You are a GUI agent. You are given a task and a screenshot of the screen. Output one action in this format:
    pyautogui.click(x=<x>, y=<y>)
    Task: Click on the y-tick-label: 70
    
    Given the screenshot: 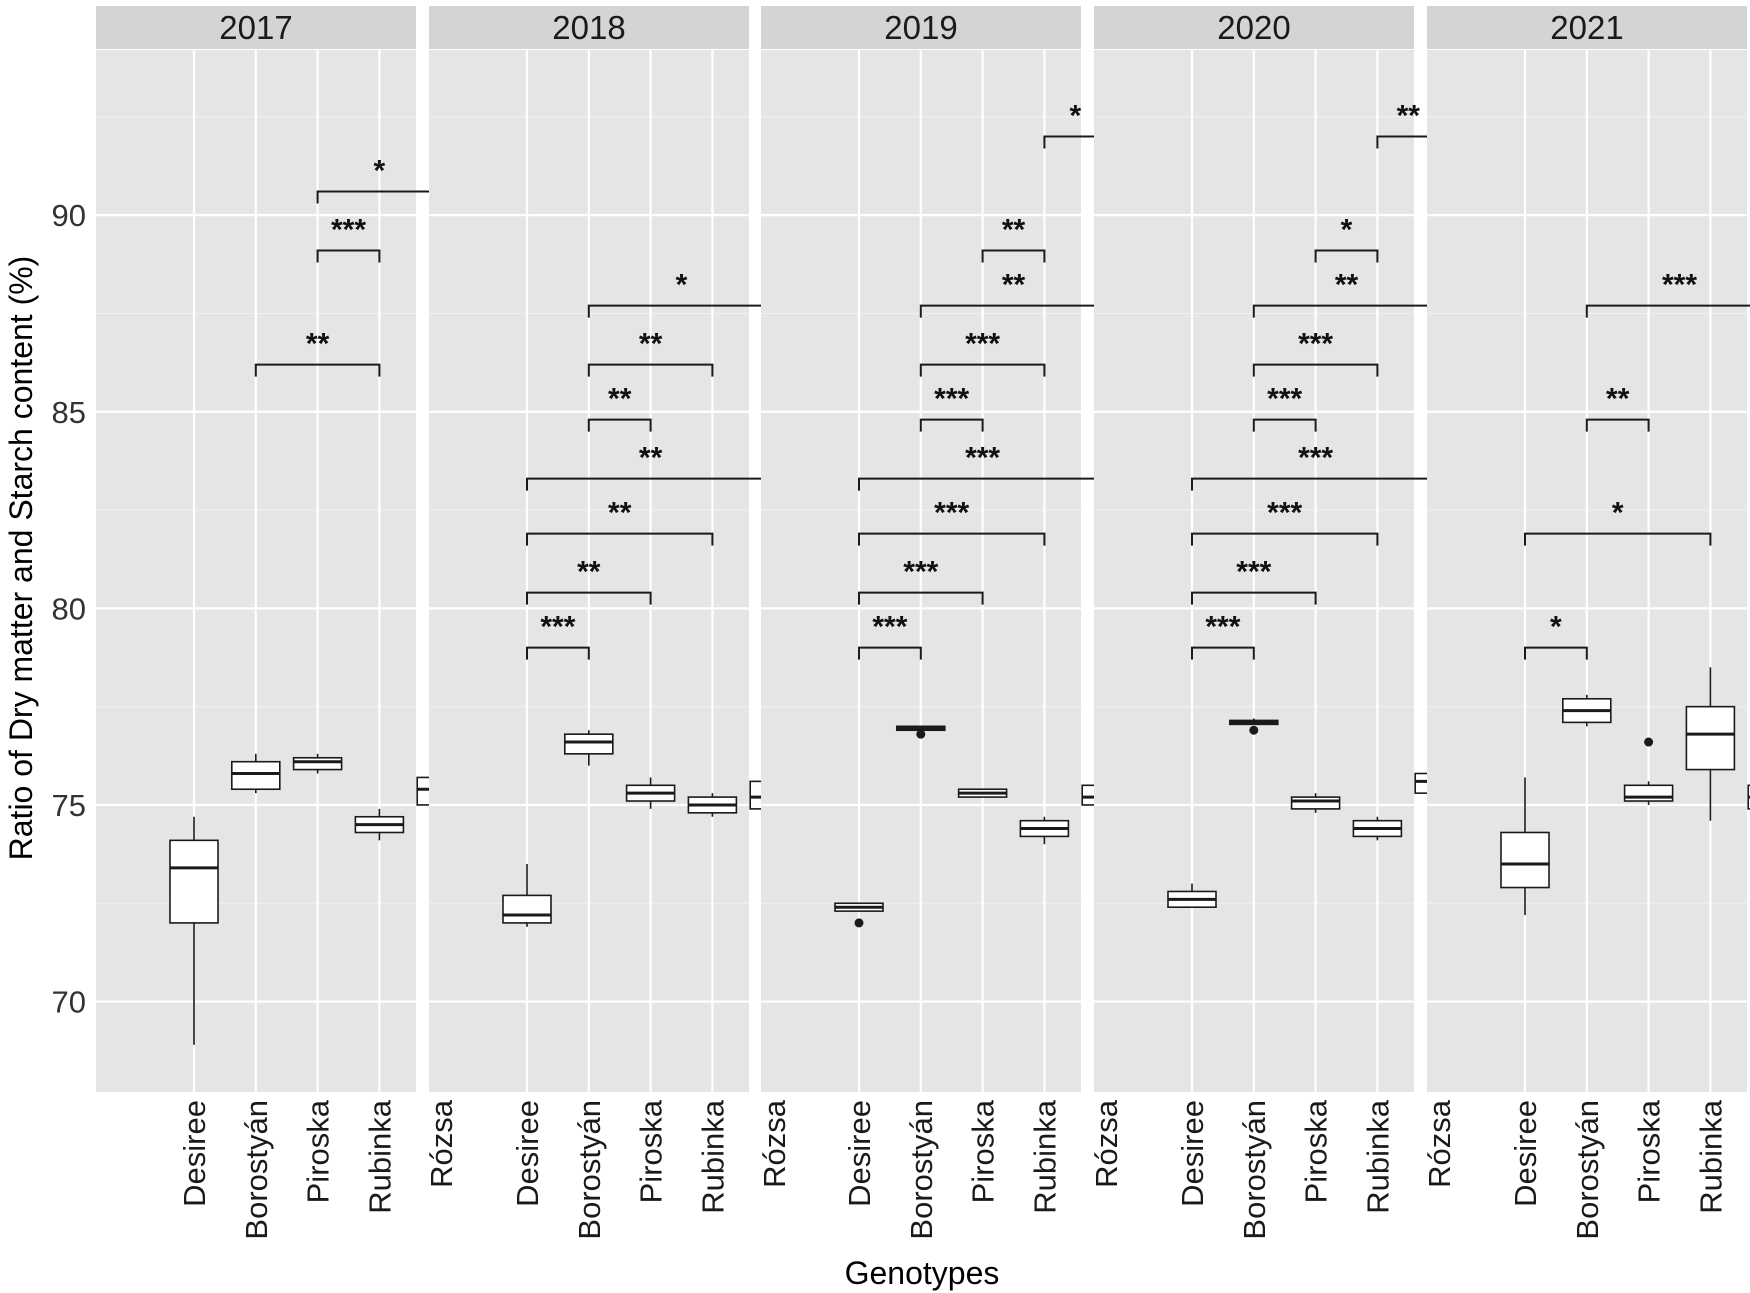 What is the action you would take?
    pyautogui.click(x=69, y=1002)
    